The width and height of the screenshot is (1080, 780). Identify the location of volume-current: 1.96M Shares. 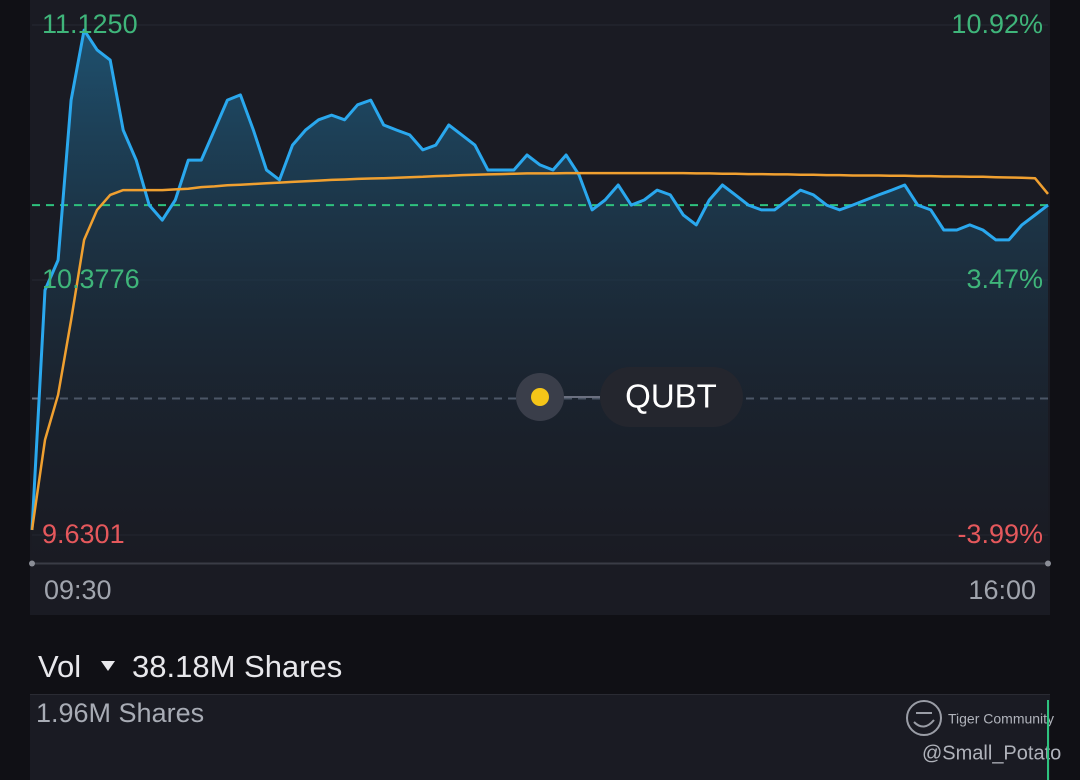
(120, 713).